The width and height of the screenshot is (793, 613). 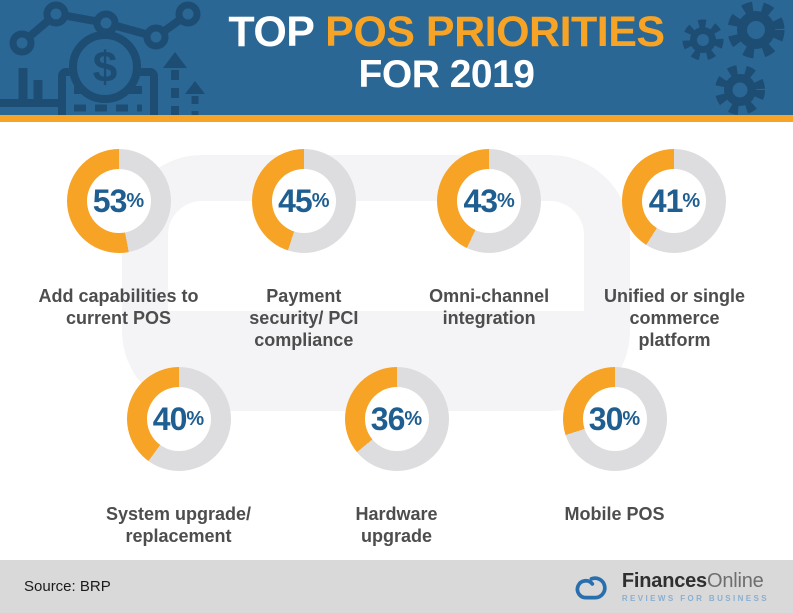 I want to click on cloud-logo-icon, so click(x=591, y=587).